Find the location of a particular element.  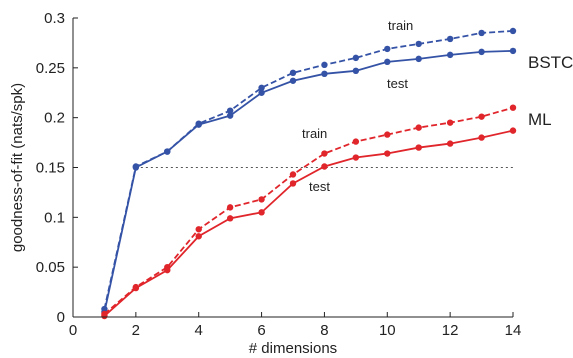

x-tick-label: 8 is located at coordinates (324, 330).